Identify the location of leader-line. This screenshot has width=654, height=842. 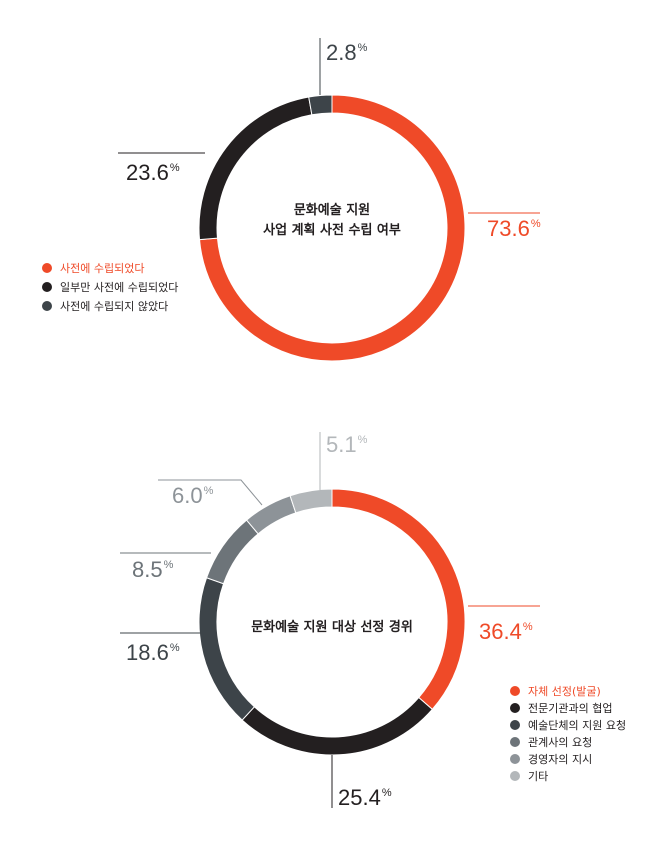
(210, 492).